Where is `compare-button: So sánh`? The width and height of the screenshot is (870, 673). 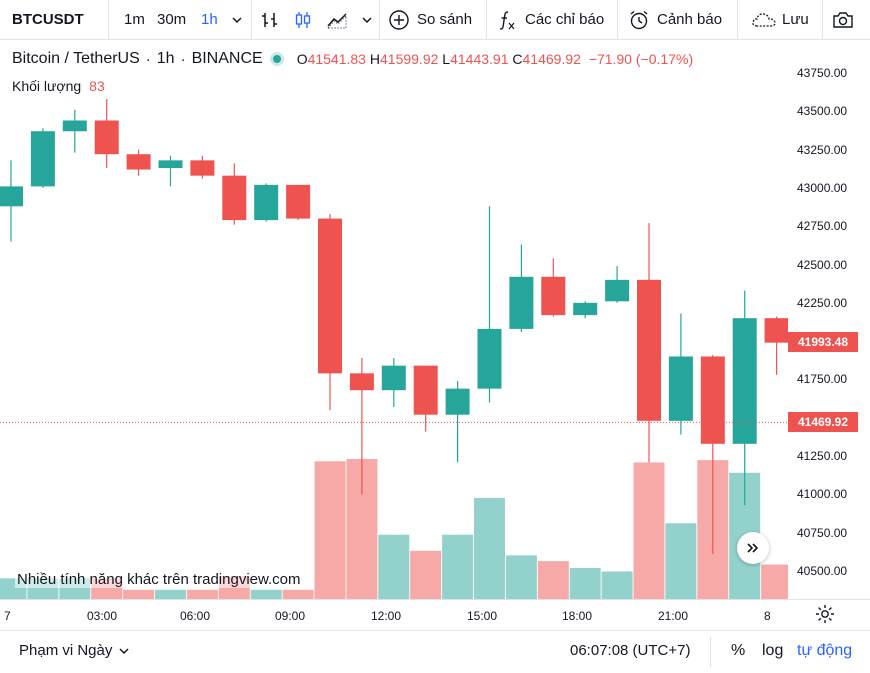
compare-button: So sánh is located at coordinates (430, 19).